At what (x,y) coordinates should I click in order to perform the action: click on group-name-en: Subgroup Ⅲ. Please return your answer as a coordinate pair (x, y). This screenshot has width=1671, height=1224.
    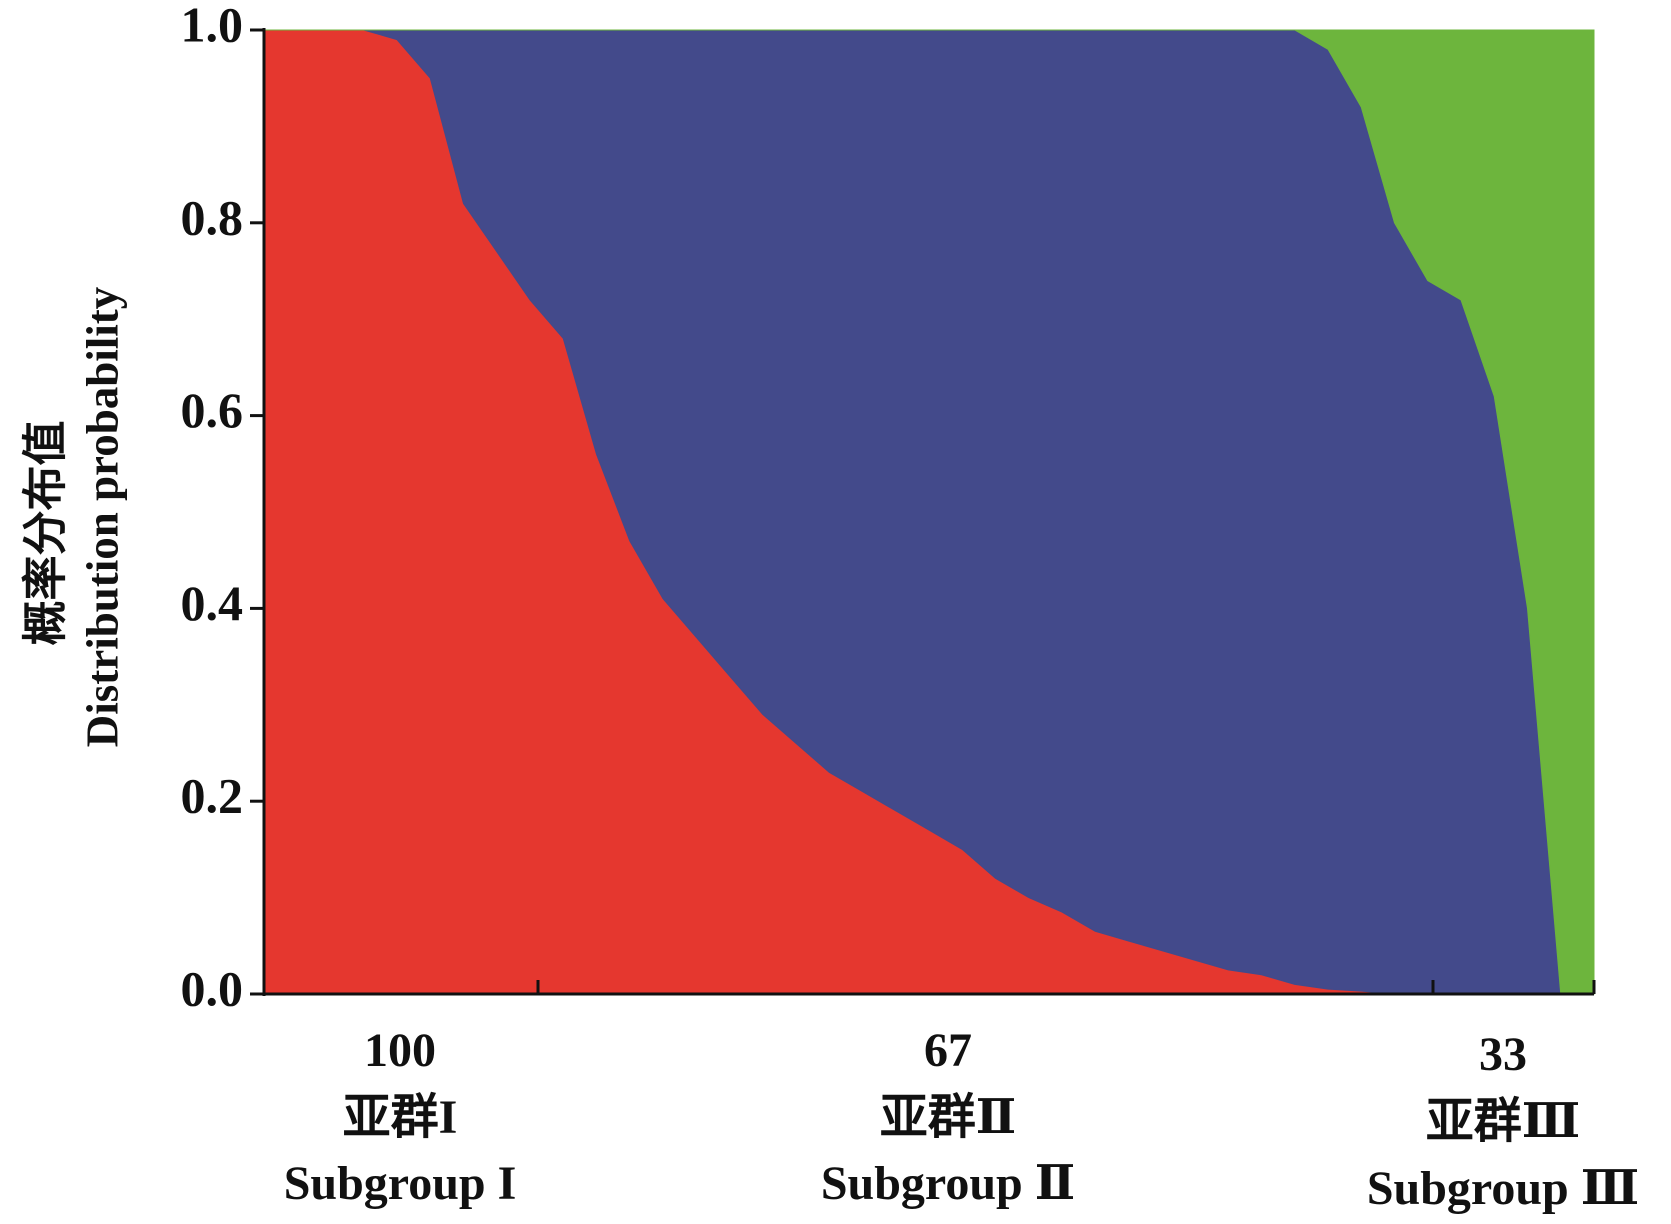
    Looking at the image, I should click on (1503, 1188).